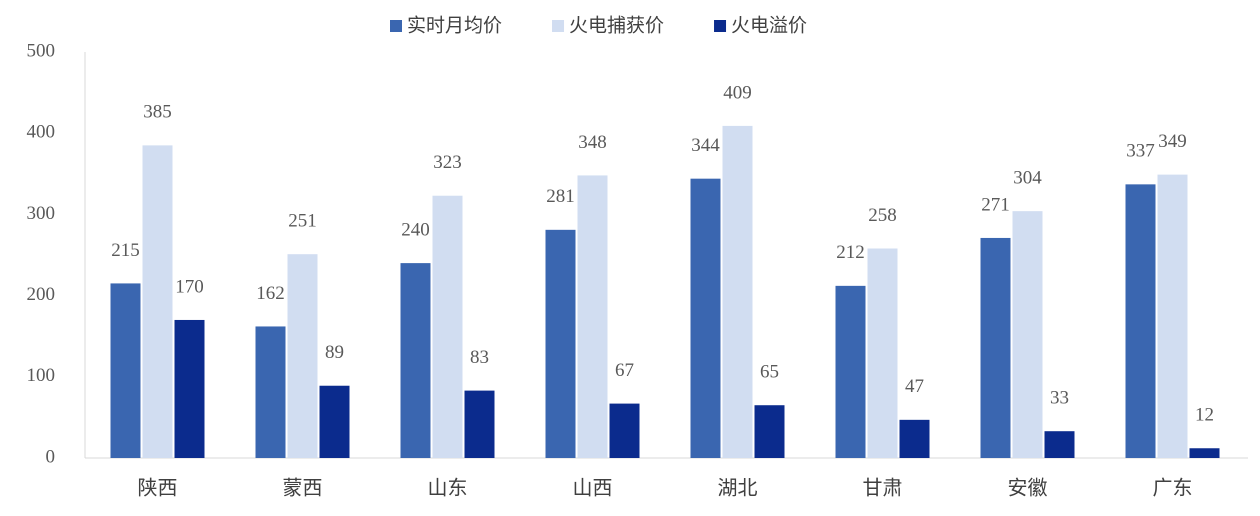 The height and width of the screenshot is (516, 1260). Describe the element at coordinates (883, 488) in the screenshot. I see `x-tick-label: 甘肃` at that location.